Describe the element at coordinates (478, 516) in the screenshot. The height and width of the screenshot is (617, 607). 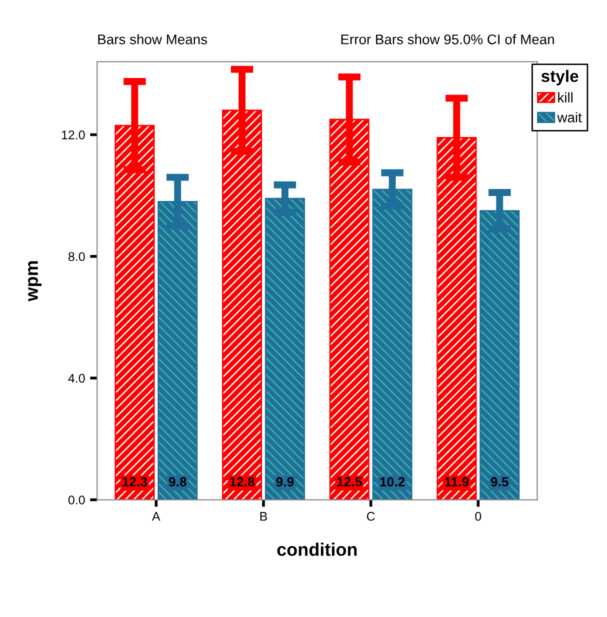
I see `x-tick-label: 0` at that location.